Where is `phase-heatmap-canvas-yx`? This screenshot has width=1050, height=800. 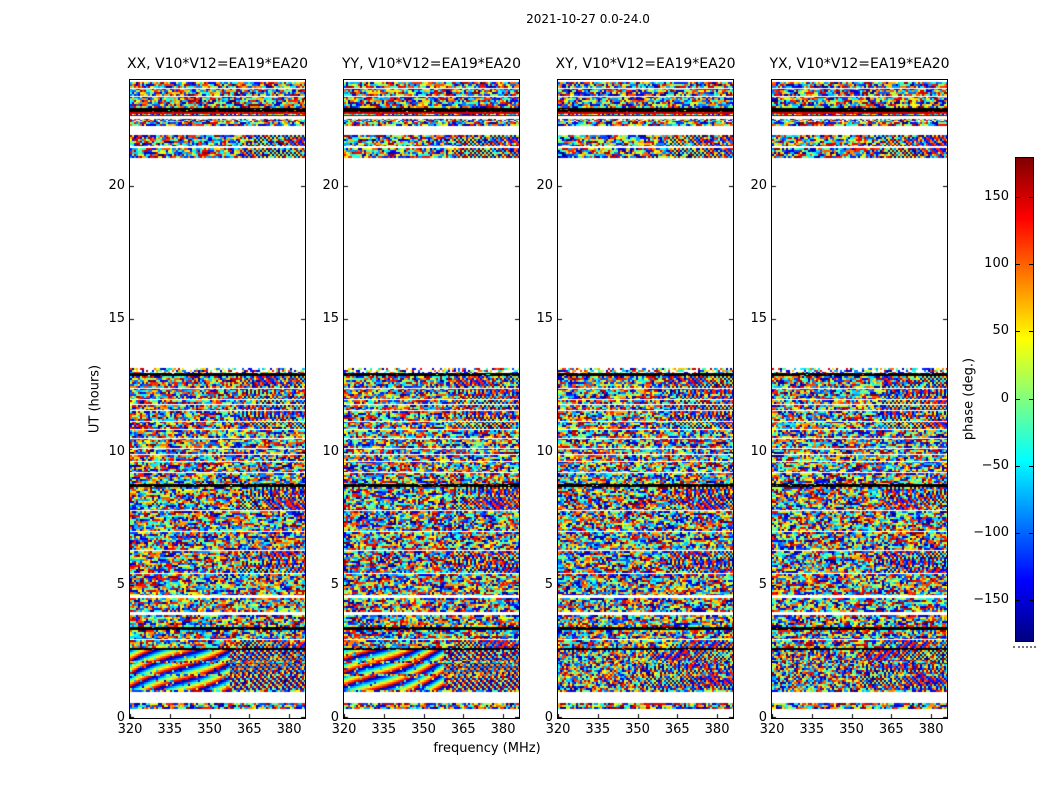 phase-heatmap-canvas-yx is located at coordinates (859, 399).